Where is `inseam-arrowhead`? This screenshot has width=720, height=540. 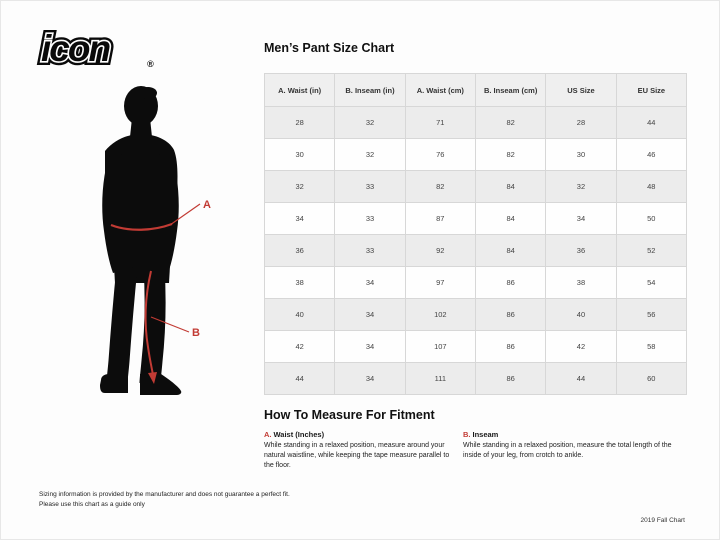
inseam-arrowhead is located at coordinates (152, 378).